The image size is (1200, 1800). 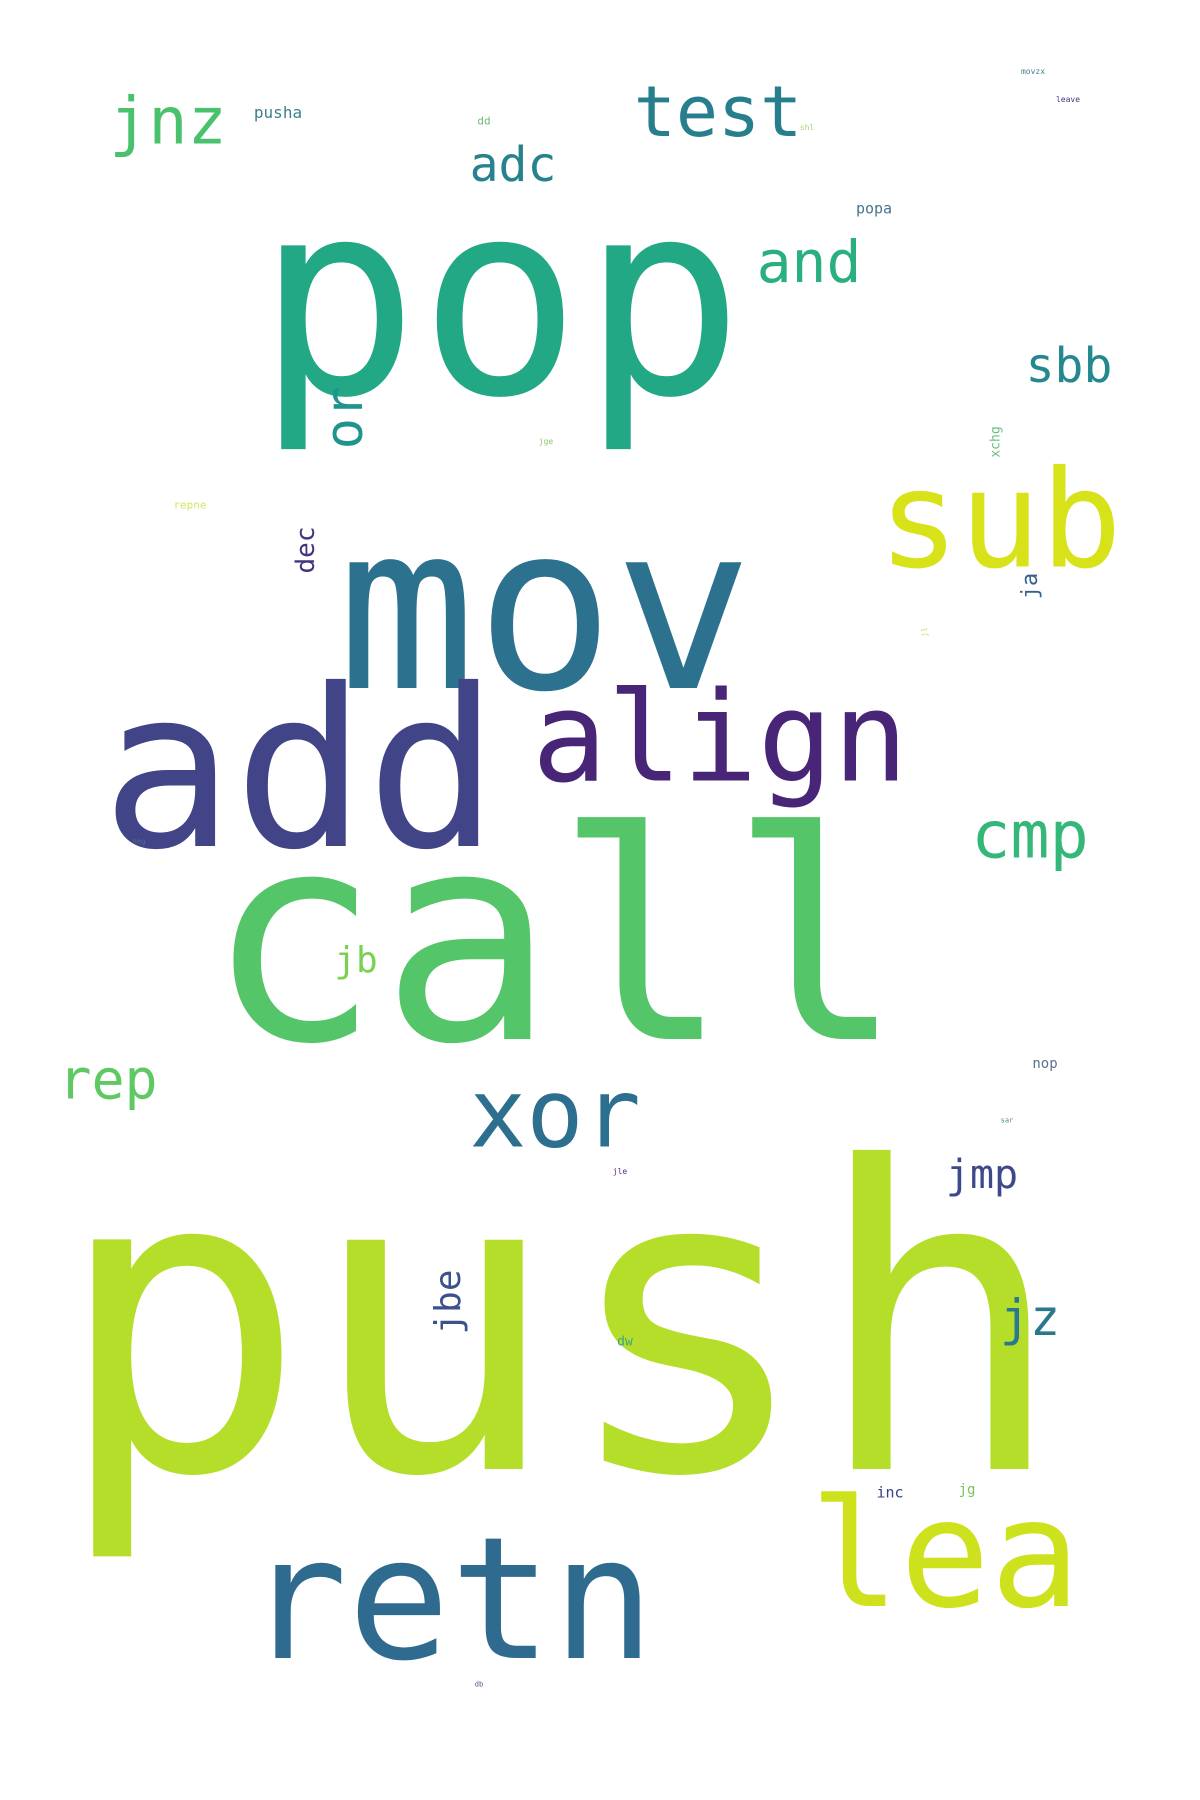 What do you see at coordinates (807, 127) in the screenshot?
I see `word-shl: shl` at bounding box center [807, 127].